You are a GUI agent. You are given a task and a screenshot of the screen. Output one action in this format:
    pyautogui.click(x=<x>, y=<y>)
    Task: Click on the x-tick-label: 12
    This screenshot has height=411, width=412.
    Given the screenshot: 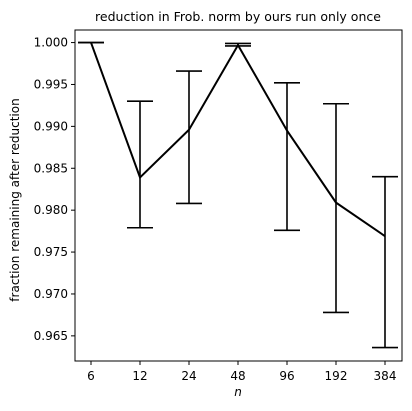 What is the action you would take?
    pyautogui.click(x=139, y=376)
    